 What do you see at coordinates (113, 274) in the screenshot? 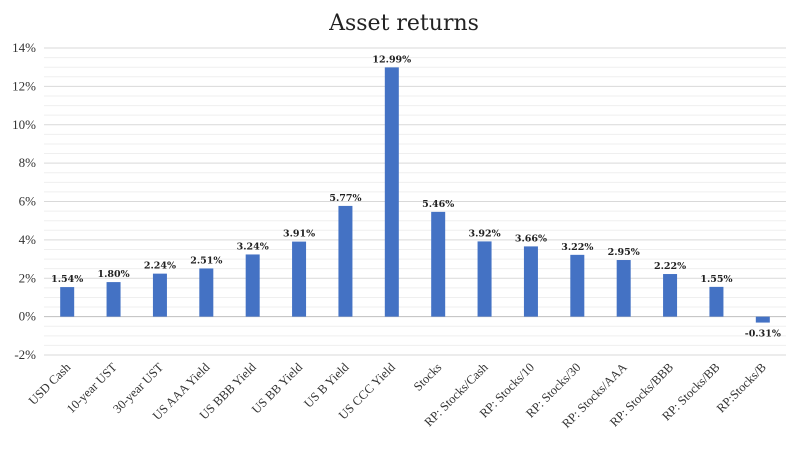
I see `data-label: 1.80%` at bounding box center [113, 274].